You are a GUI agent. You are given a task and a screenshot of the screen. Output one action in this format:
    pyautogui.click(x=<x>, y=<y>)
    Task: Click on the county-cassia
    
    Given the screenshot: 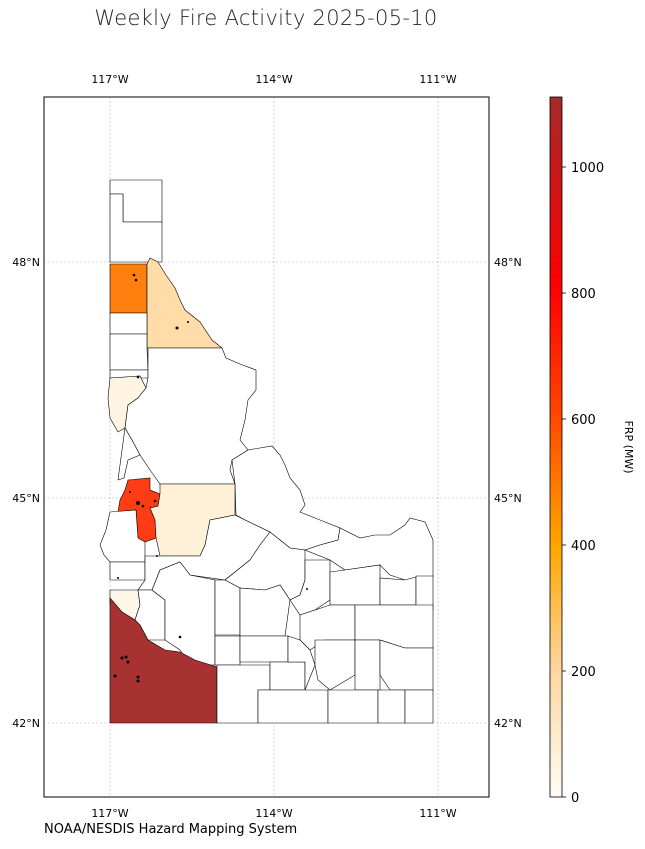 What is the action you would take?
    pyautogui.click(x=293, y=706)
    